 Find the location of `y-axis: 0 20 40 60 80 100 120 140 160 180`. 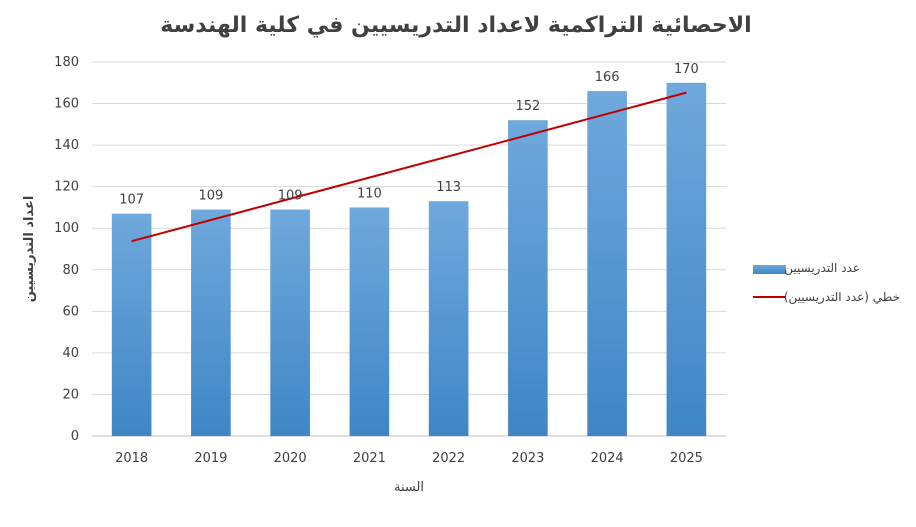

y-axis: 0 20 40 60 80 100 120 140 160 180 is located at coordinates (66, 249).